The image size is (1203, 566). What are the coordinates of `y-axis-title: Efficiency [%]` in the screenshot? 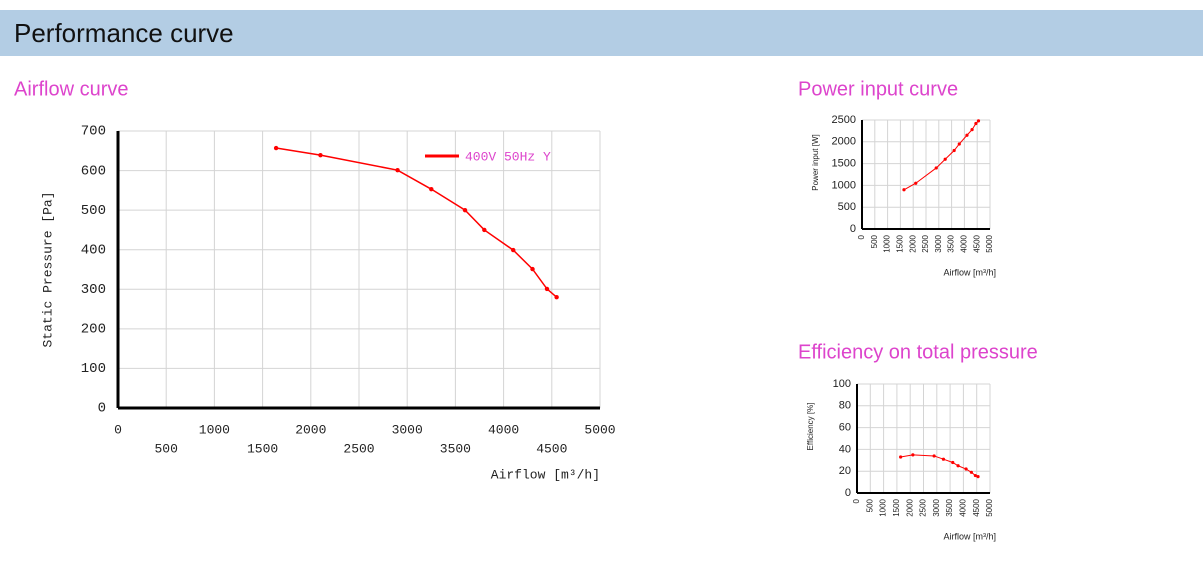 It's located at (810, 427).